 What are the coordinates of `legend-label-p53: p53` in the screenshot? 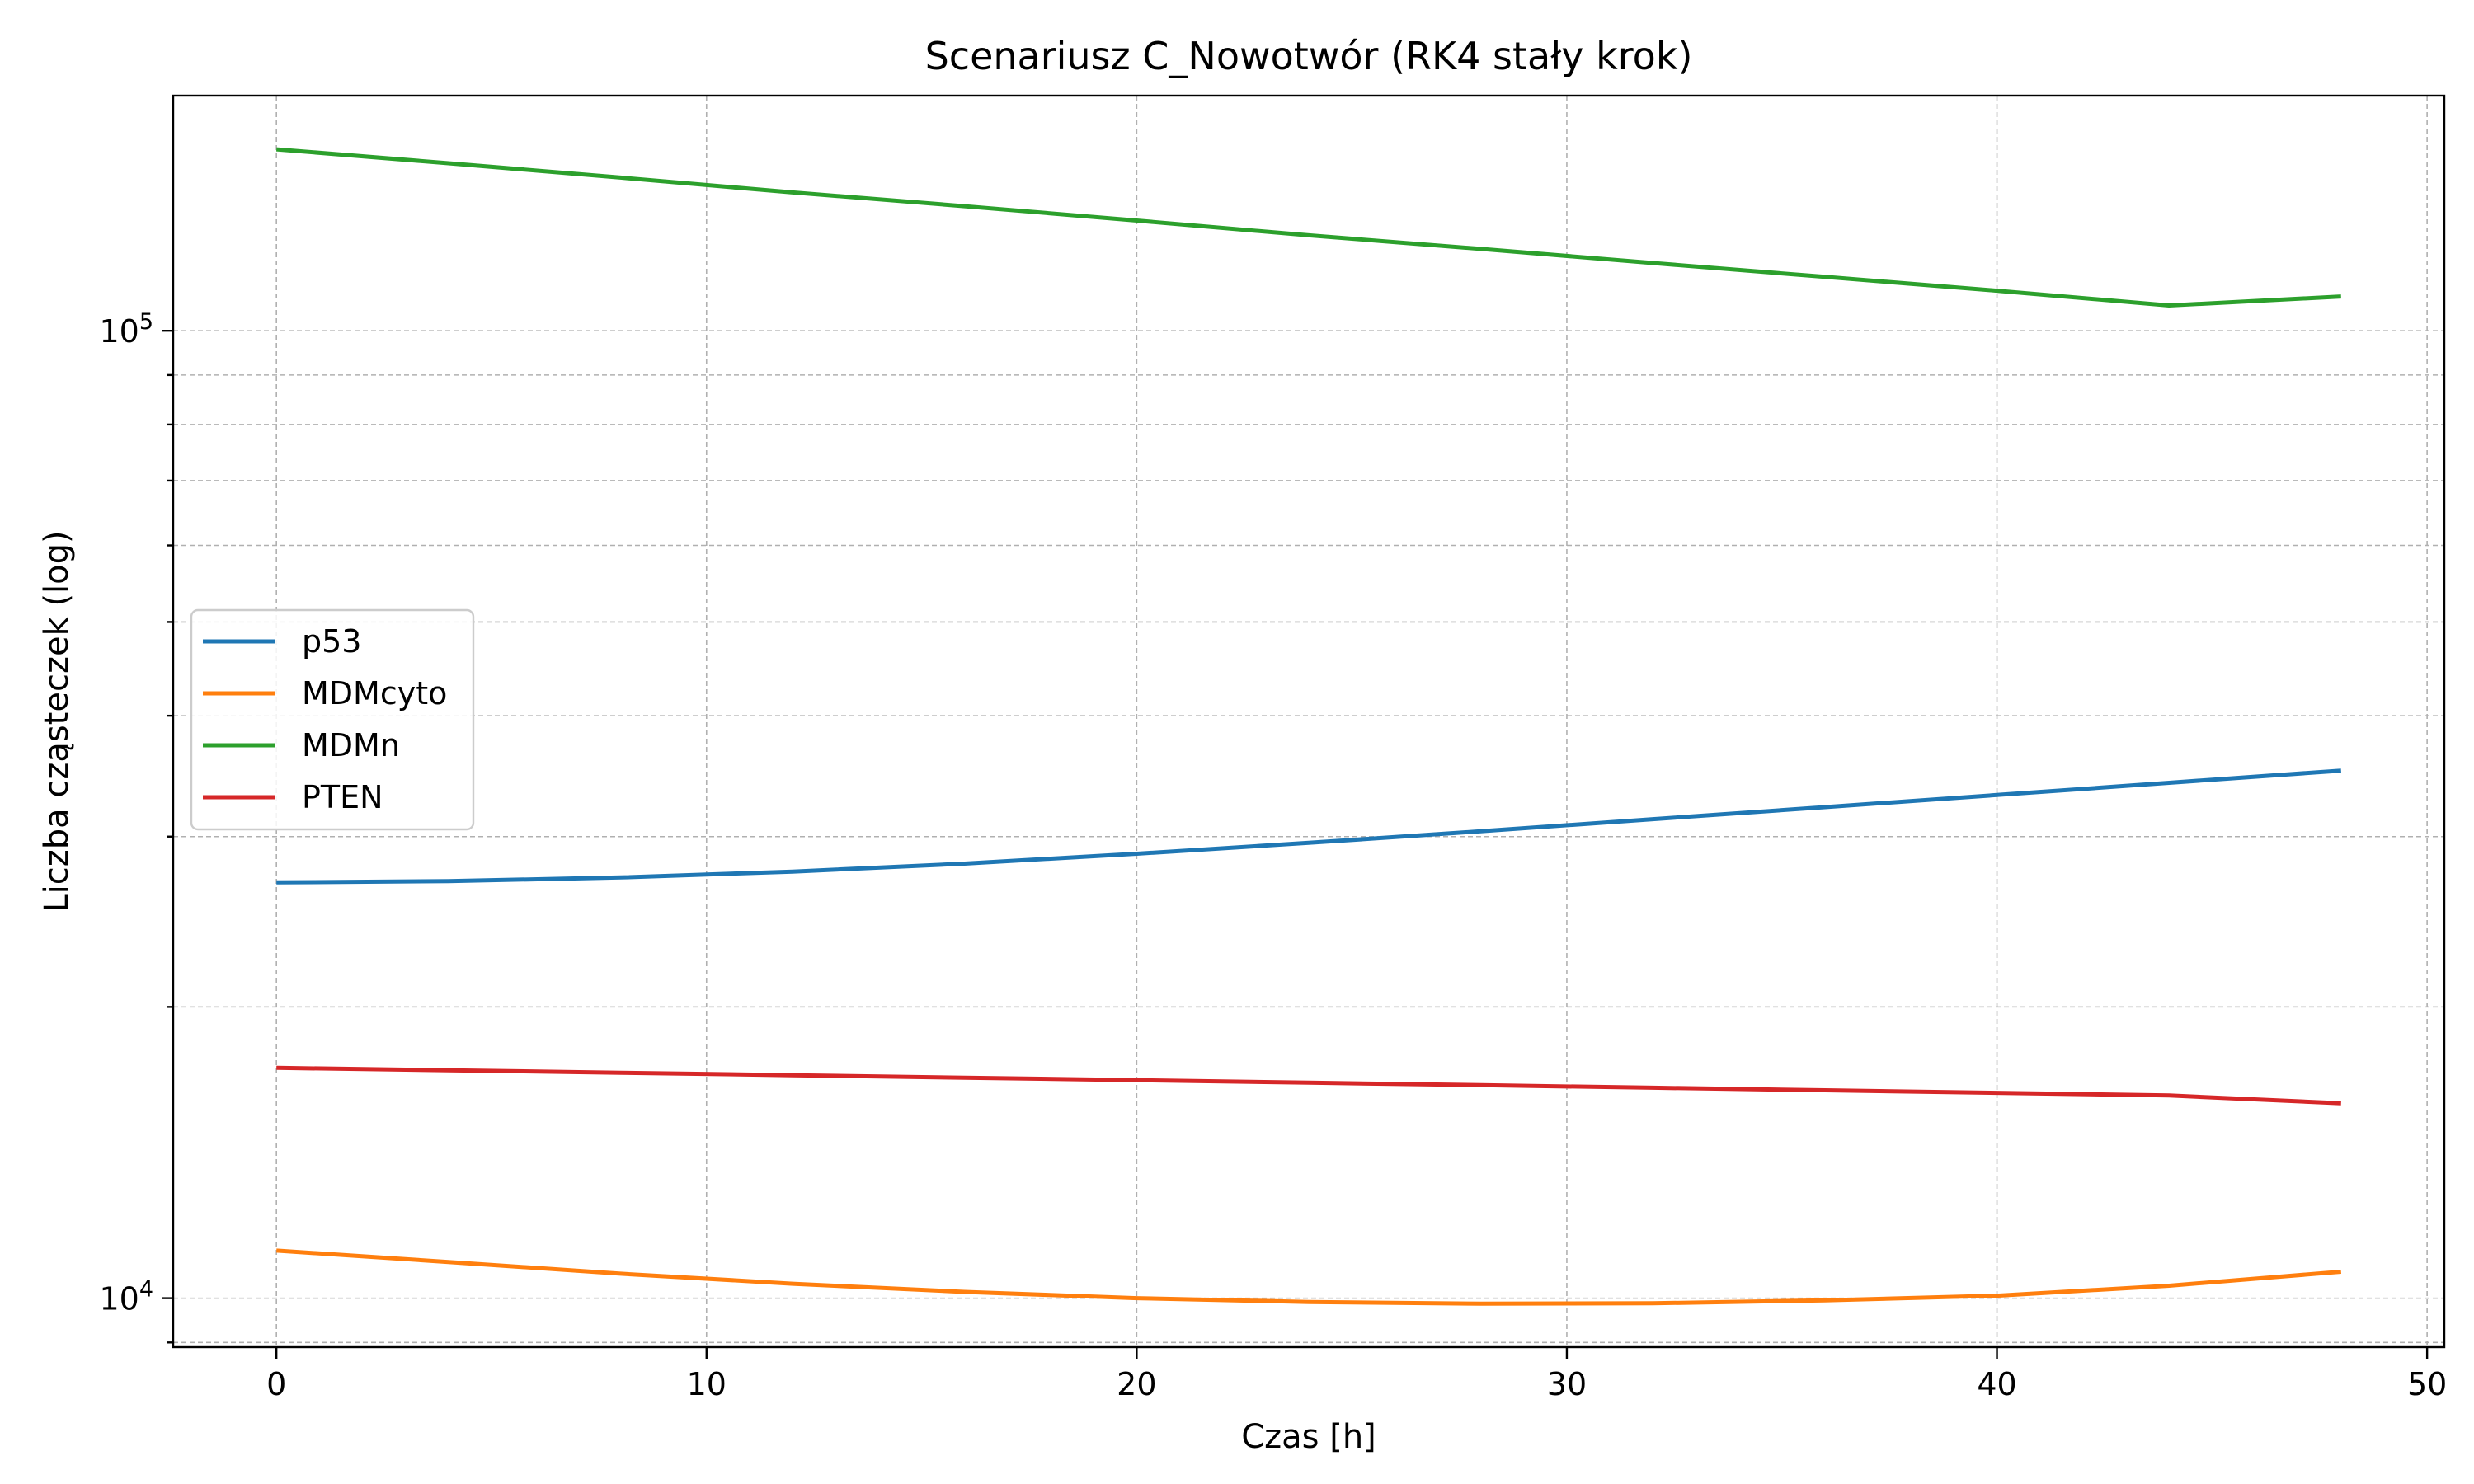 It's located at (331, 641).